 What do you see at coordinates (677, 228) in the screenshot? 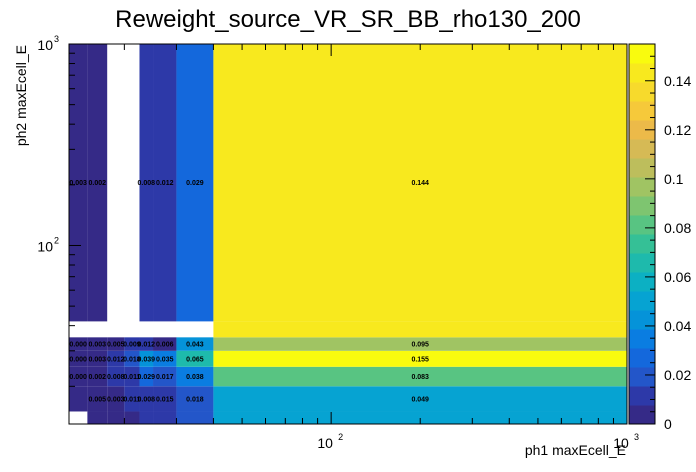
I see `colorbar-tick-label: 0.08` at bounding box center [677, 228].